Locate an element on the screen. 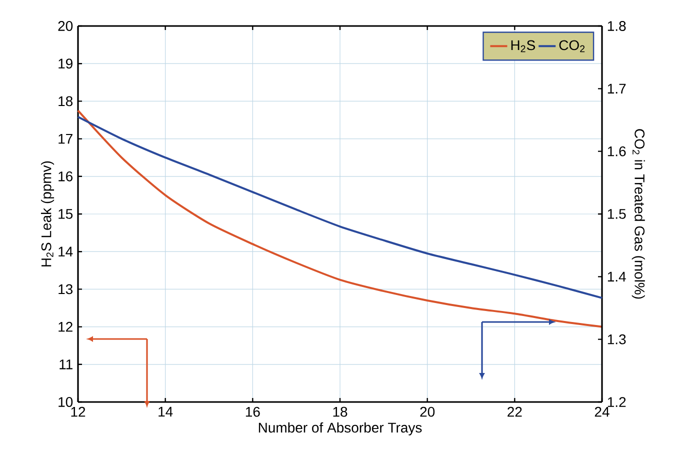  y2-tick-label: 1.3 is located at coordinates (617, 339).